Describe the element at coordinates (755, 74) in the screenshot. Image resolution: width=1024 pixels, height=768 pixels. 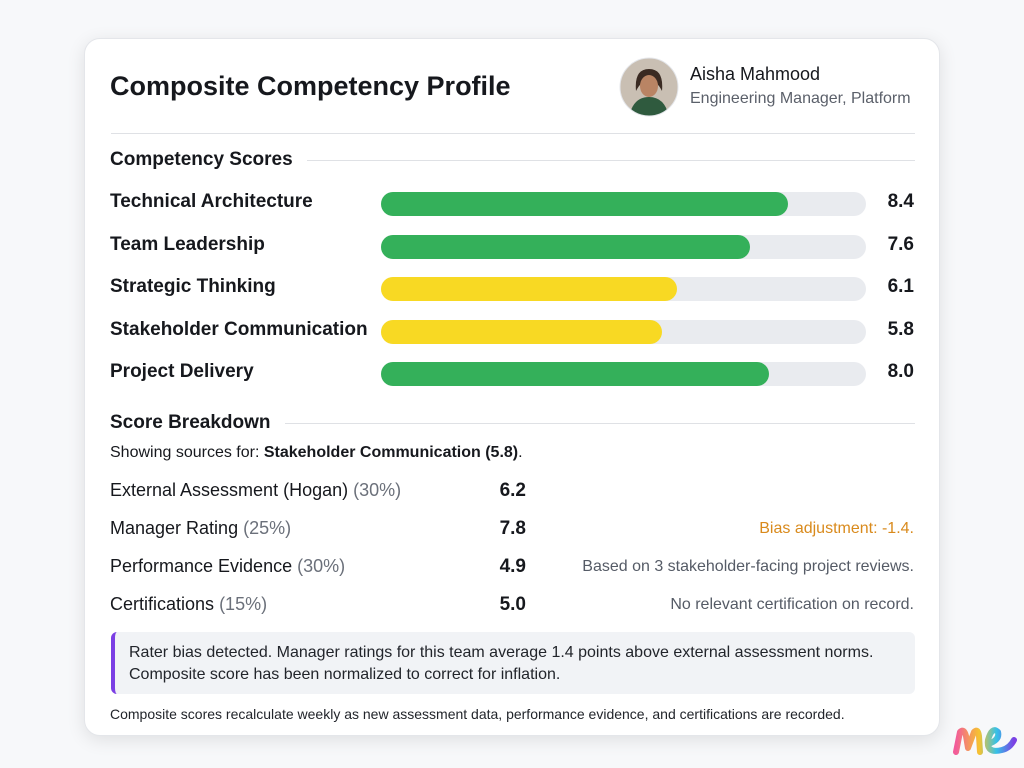
I see `person-name: Aisha Mahmood` at that location.